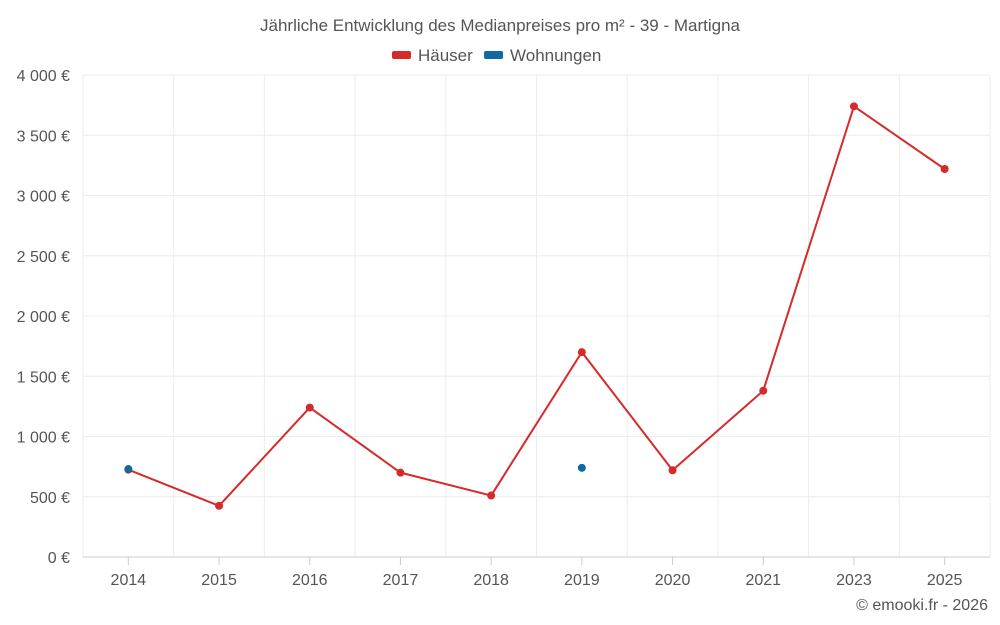  I want to click on x-tick-label: 2023, so click(854, 580).